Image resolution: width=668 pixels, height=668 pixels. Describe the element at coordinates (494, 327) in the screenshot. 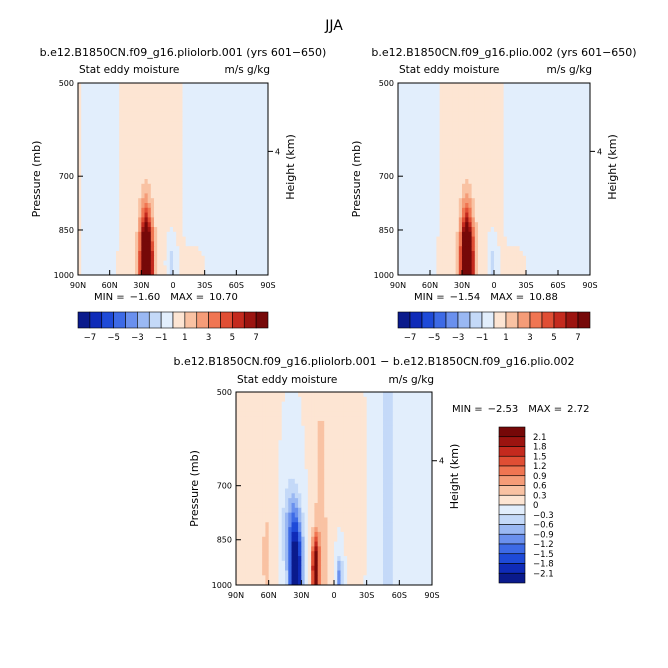

I see `colorbar: −7 −5 −3 −1 1 3 5 7` at that location.